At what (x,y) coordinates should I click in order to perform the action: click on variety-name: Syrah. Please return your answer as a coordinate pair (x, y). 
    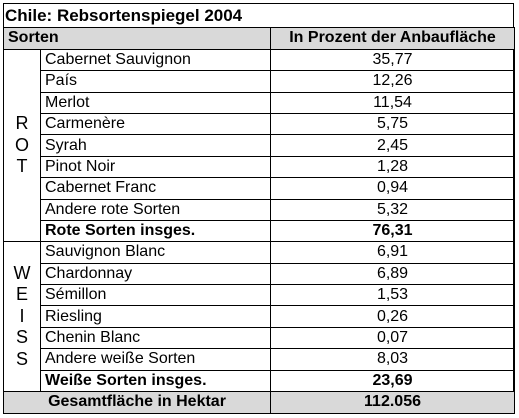
    Looking at the image, I should click on (155, 145).